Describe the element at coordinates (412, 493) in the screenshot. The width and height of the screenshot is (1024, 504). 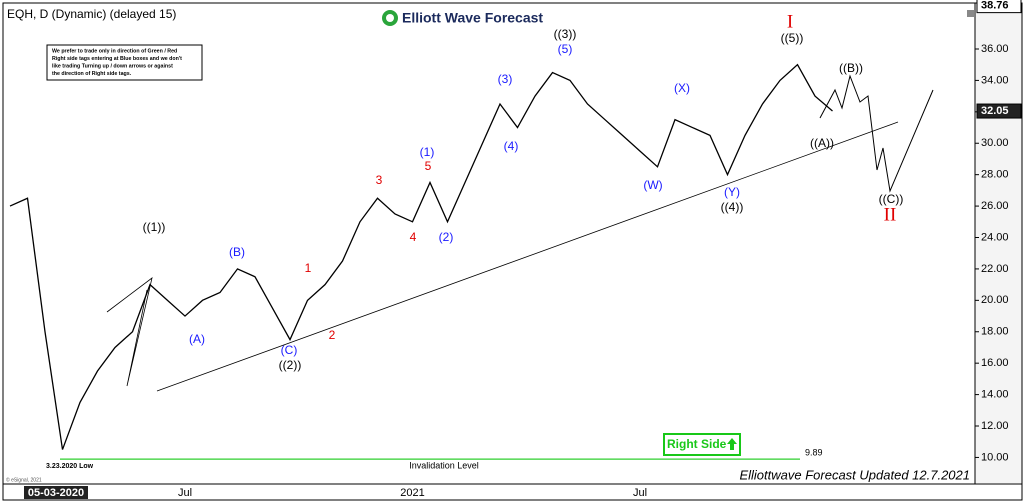
I see `x-tick-label: 2021` at that location.